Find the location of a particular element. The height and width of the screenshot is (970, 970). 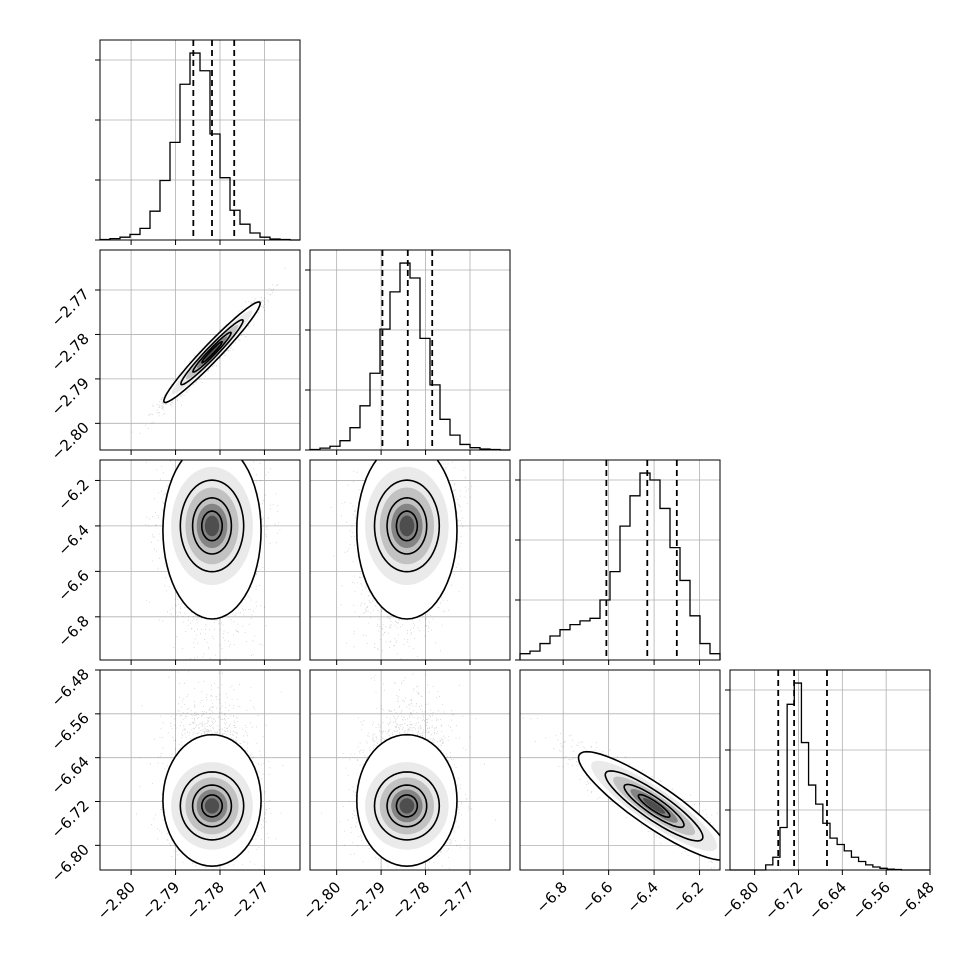

histogram-panel-p2 is located at coordinates (618, 560).